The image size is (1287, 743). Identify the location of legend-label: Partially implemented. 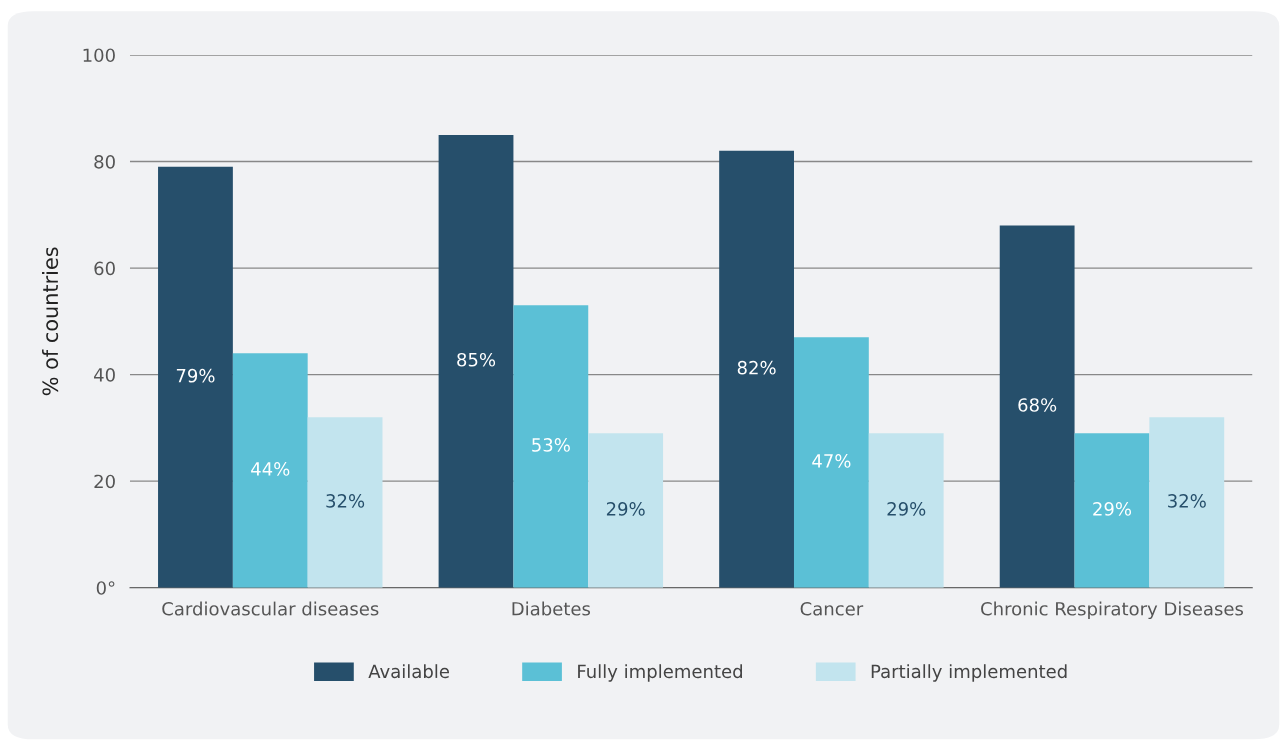
(969, 673).